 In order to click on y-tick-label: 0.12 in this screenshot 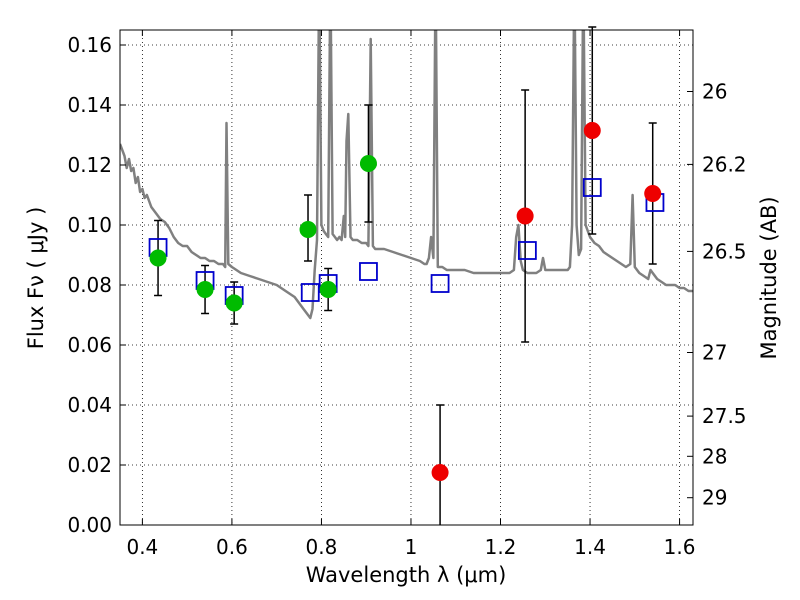, I will do `click(89, 165)`.